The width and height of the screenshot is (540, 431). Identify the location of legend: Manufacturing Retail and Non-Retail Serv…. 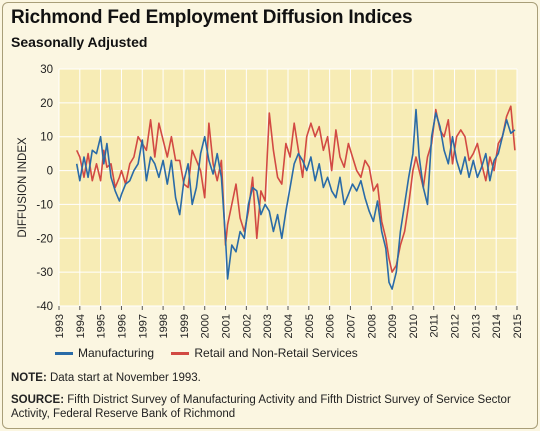
(213, 353).